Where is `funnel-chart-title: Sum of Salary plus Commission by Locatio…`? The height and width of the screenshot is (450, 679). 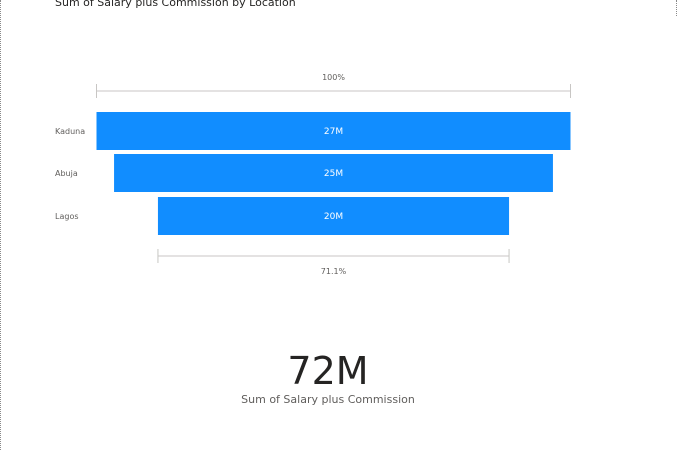 funnel-chart-title: Sum of Salary plus Commission by Locatio… is located at coordinates (175, 4).